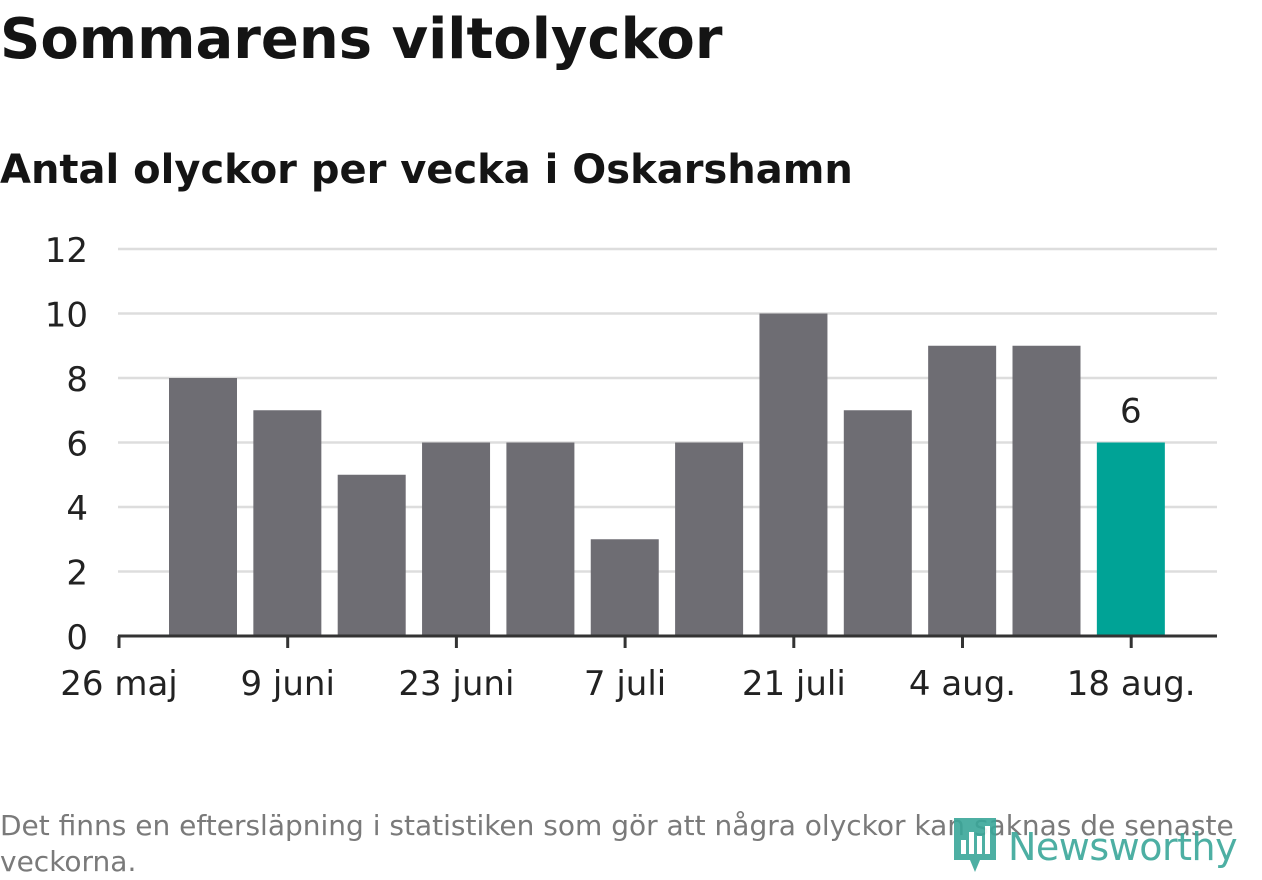 This screenshot has height=880, width=1262. I want to click on y-tick-label: 12, so click(66, 251).